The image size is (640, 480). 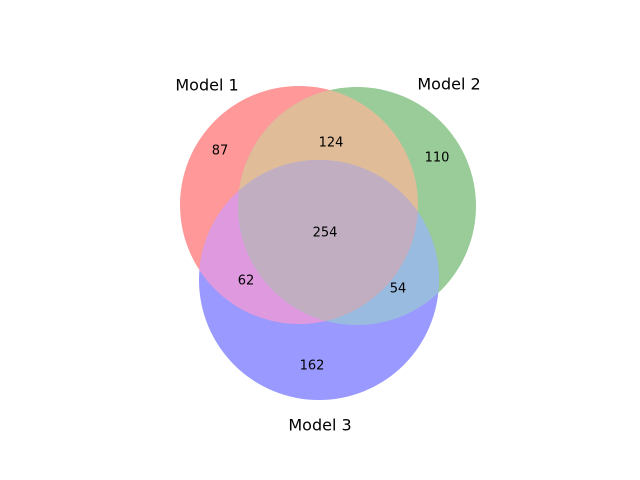 I want to click on model-2-label: Model 2, so click(x=448, y=84).